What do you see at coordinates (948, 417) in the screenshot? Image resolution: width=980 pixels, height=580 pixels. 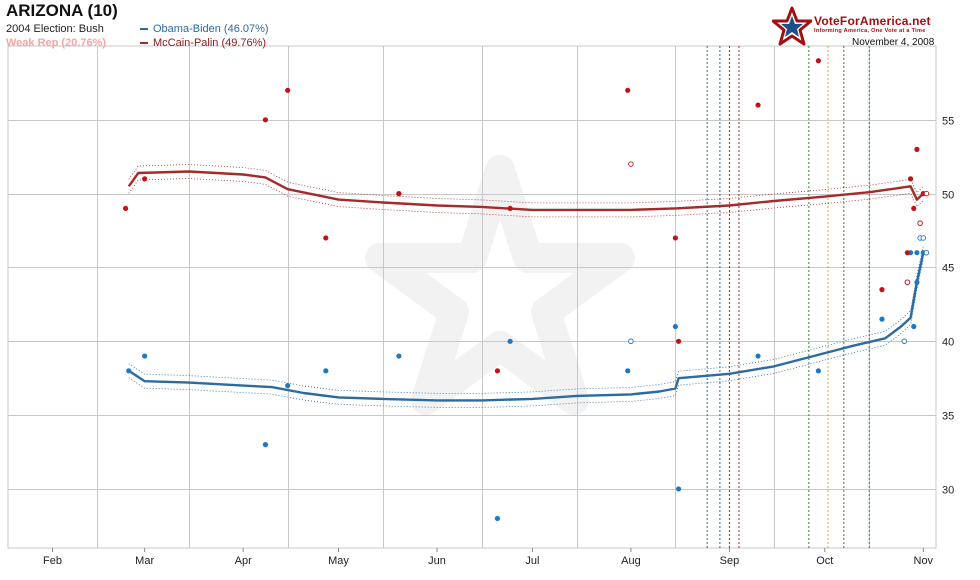 I see `y-tick-label: 35` at bounding box center [948, 417].